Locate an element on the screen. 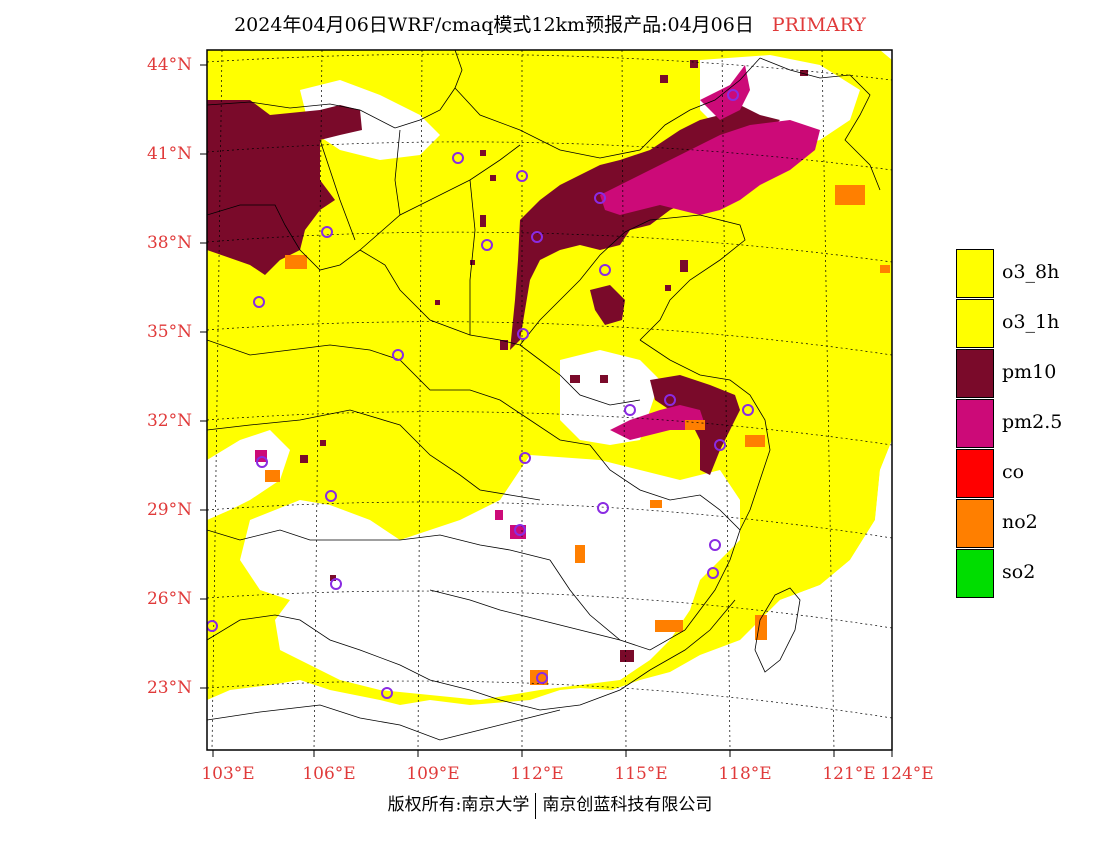 Image resolution: width=1100 pixels, height=850 pixels. legend-label: so2 is located at coordinates (1019, 572).